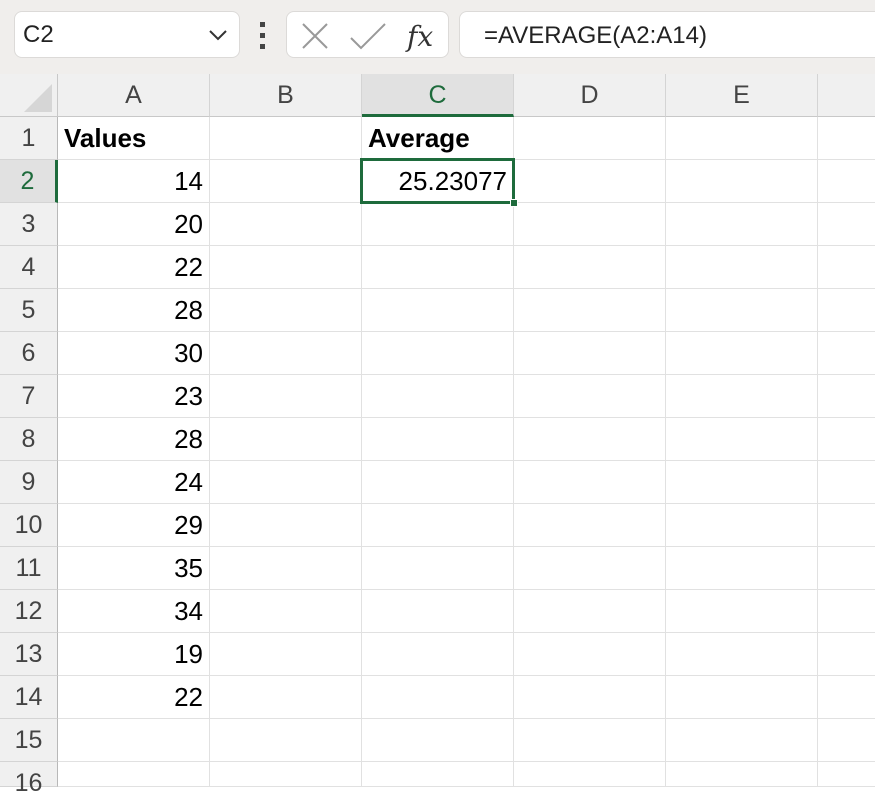 The height and width of the screenshot is (805, 875). Describe the element at coordinates (742, 138) in the screenshot. I see `cell-E1` at that location.